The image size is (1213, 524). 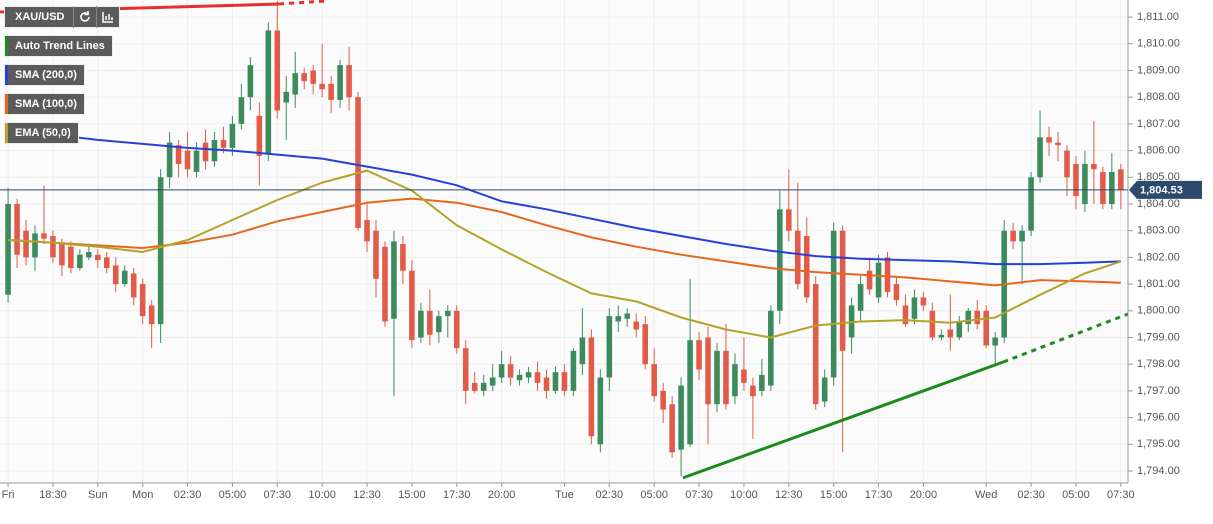 I want to click on settings-icon, so click(x=107, y=17).